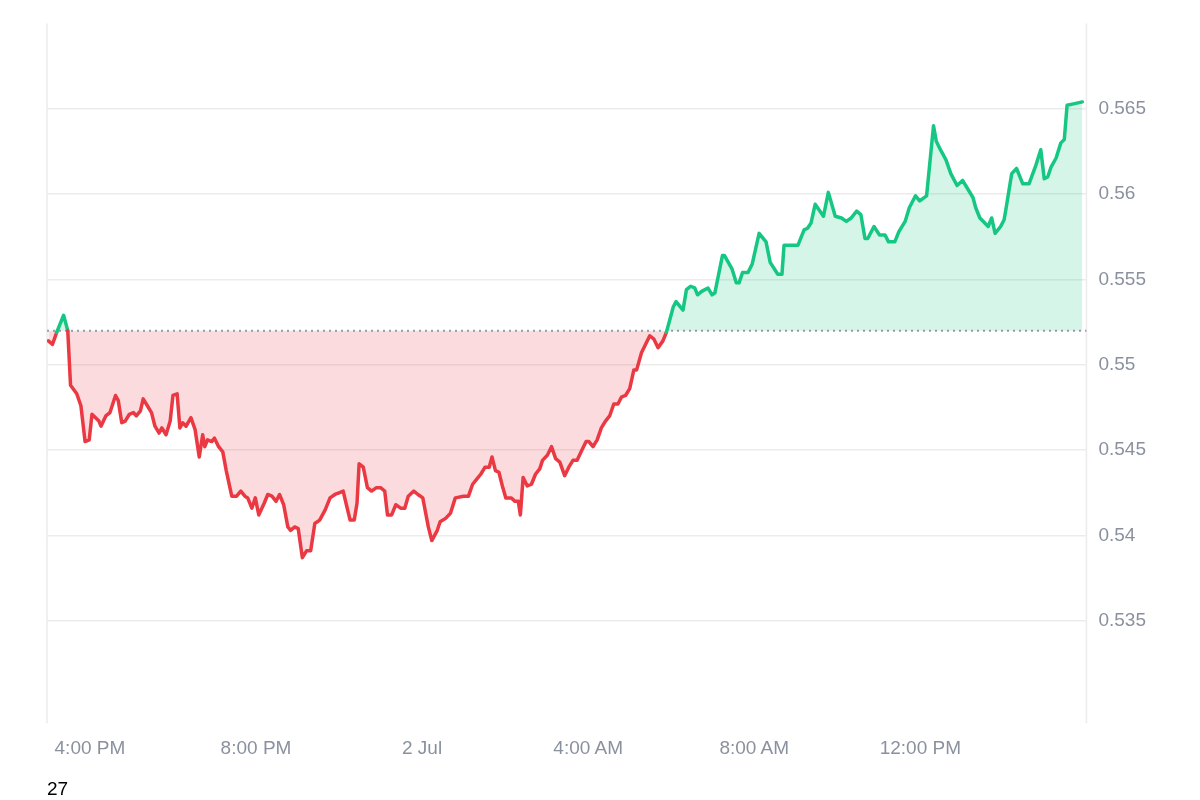 Image resolution: width=1200 pixels, height=800 pixels. I want to click on x-tick-label: 4:00 AM, so click(588, 747).